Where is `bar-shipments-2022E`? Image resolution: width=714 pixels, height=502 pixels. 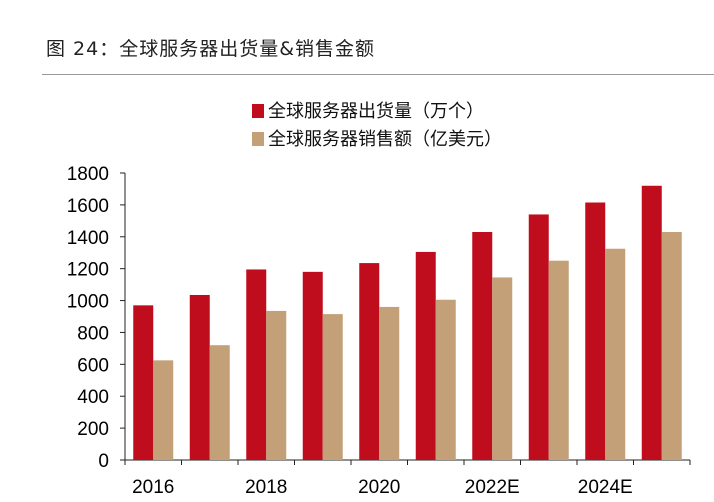 bar-shipments-2022E is located at coordinates (482, 345).